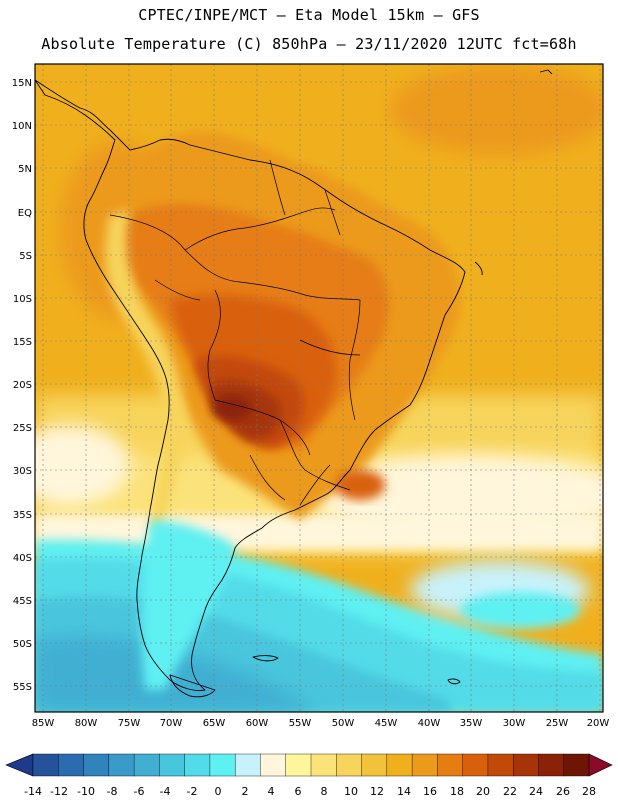  What do you see at coordinates (22, 299) in the screenshot?
I see `lat-label: 10S` at bounding box center [22, 299].